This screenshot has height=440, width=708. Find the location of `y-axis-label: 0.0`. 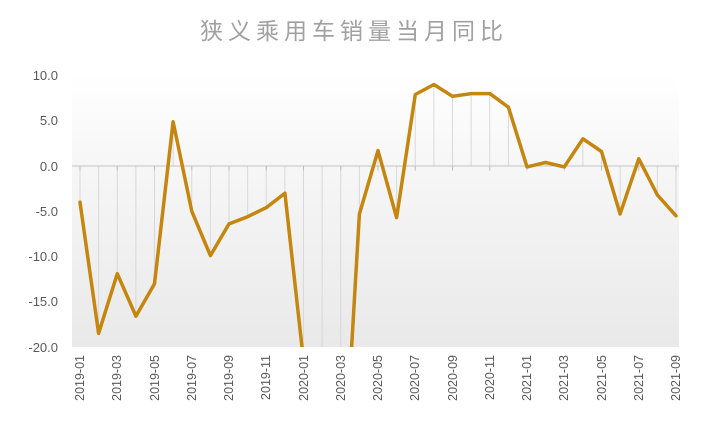

y-axis-label: 0.0 is located at coordinates (48, 166).